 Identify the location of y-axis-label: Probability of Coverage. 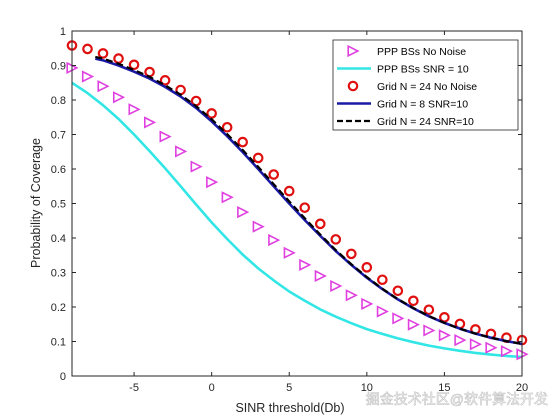
(36, 203).